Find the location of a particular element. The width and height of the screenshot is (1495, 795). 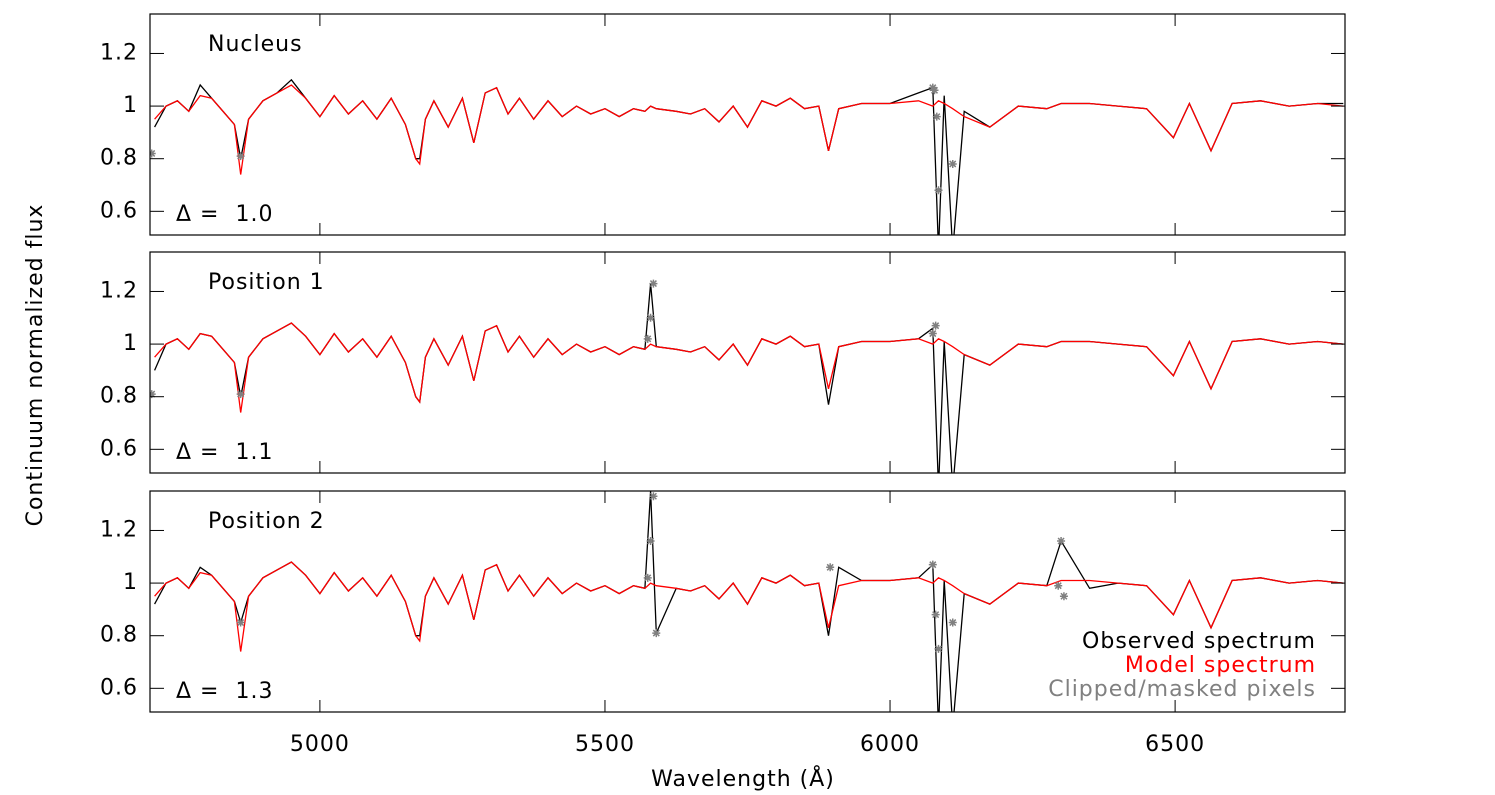

delta-annotation: Δ = 1.3 is located at coordinates (224, 691).